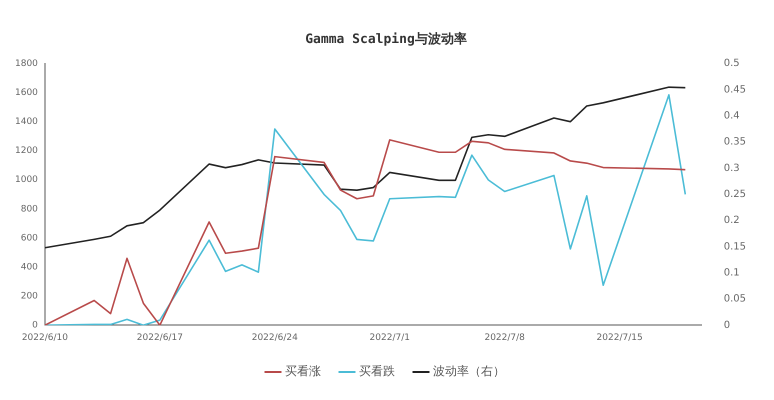 The height and width of the screenshot is (400, 774). I want to click on y2-tick-label: 0.15, so click(735, 246).